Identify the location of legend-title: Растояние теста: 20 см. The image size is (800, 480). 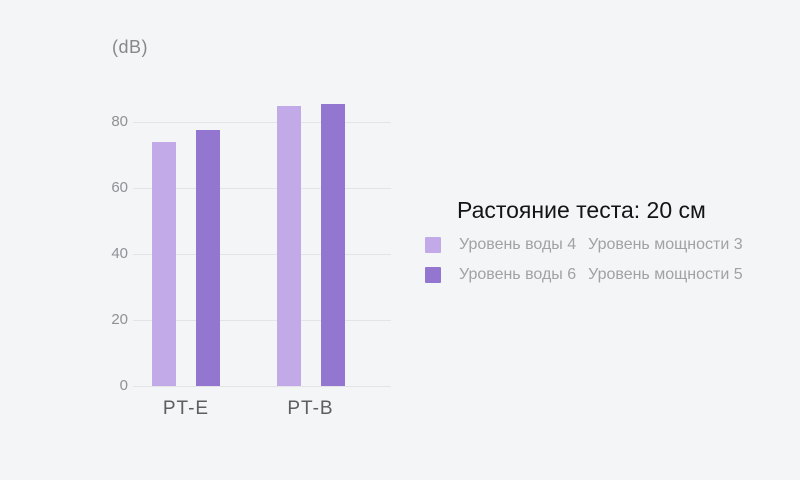
(581, 210).